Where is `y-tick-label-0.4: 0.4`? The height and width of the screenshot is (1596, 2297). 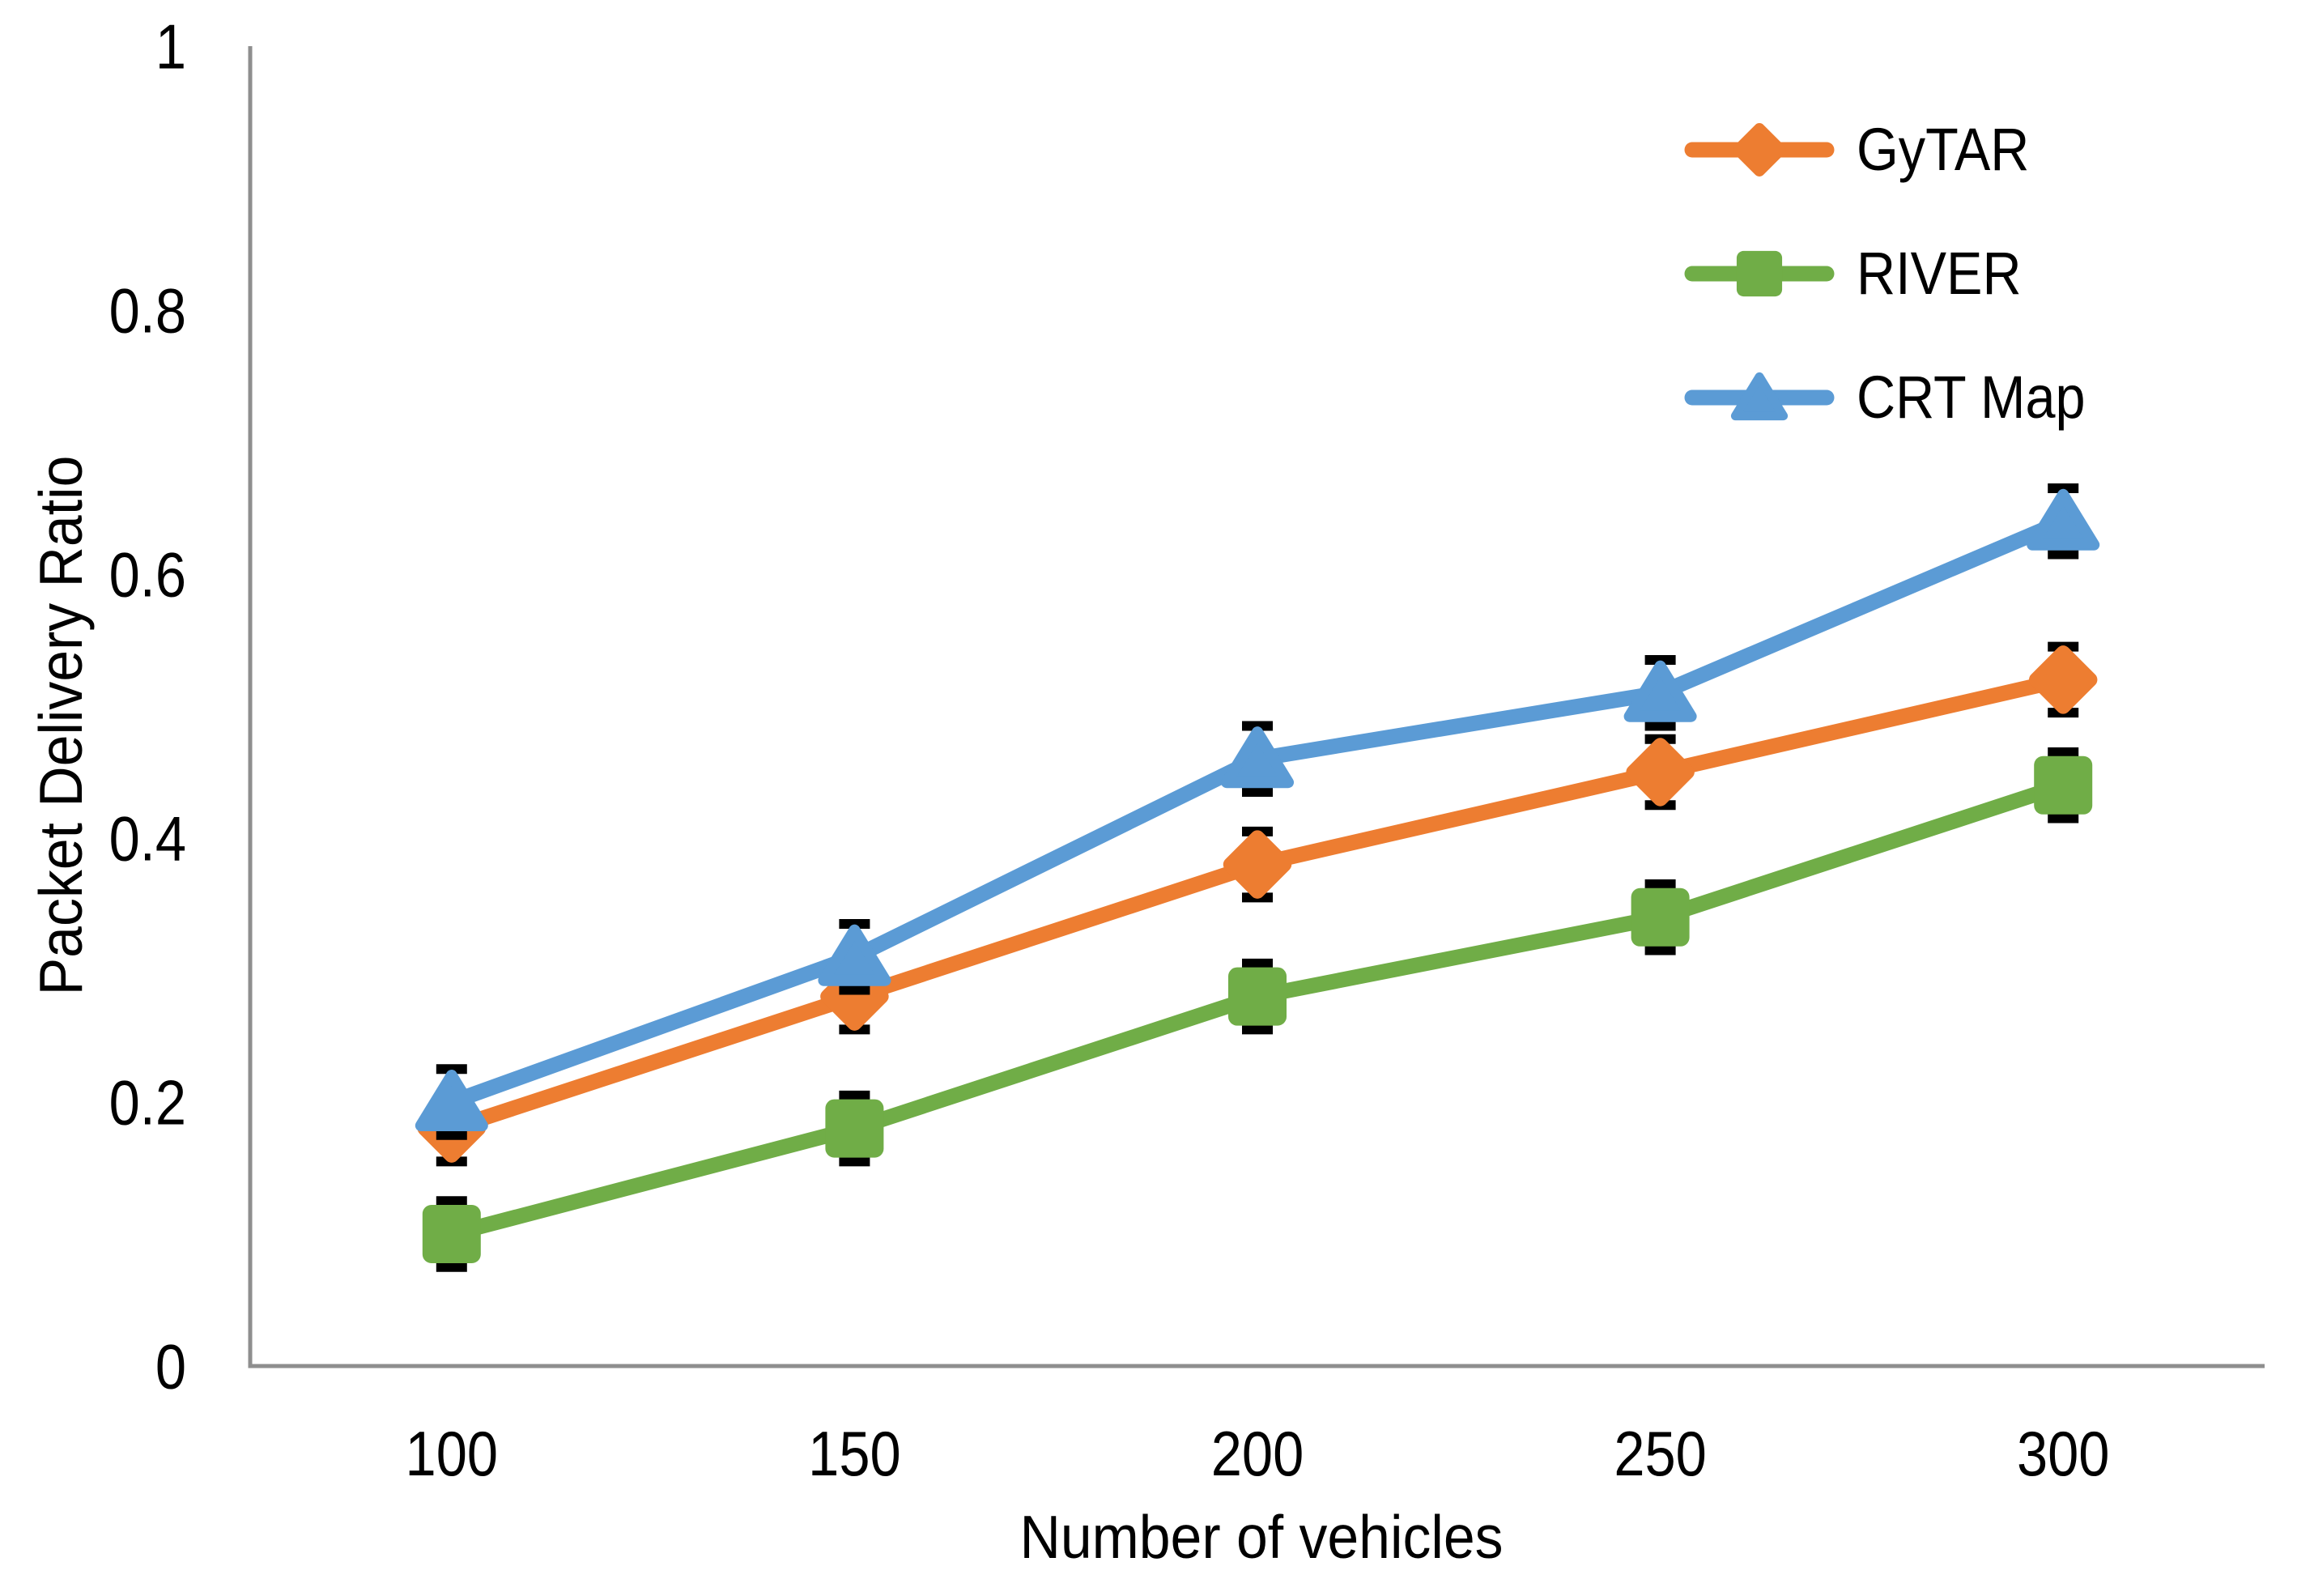 y-tick-label-0.4: 0.4 is located at coordinates (147, 838).